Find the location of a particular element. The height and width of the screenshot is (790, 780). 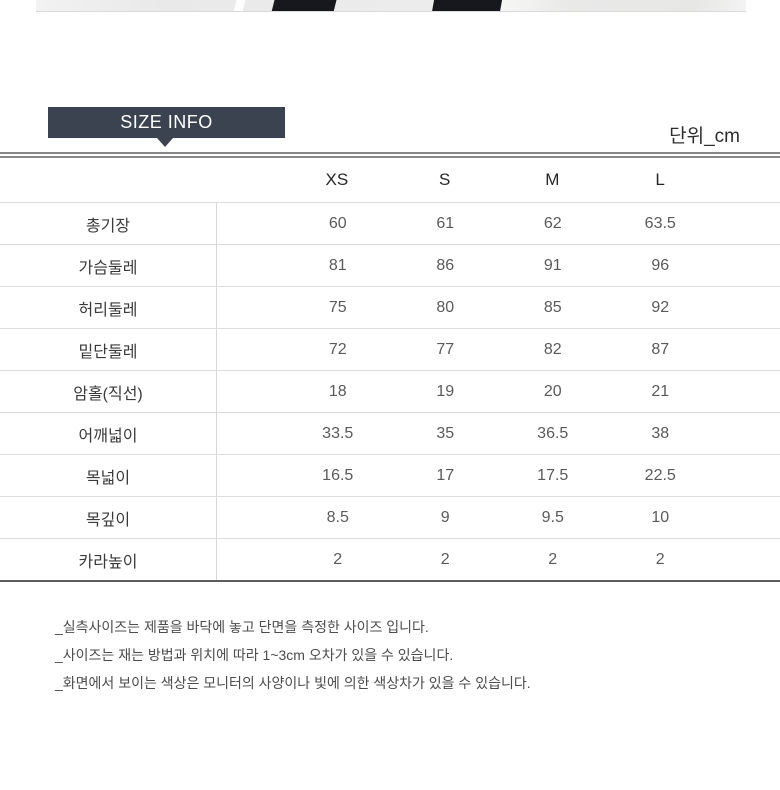

product-photo-strip is located at coordinates (391, 6).